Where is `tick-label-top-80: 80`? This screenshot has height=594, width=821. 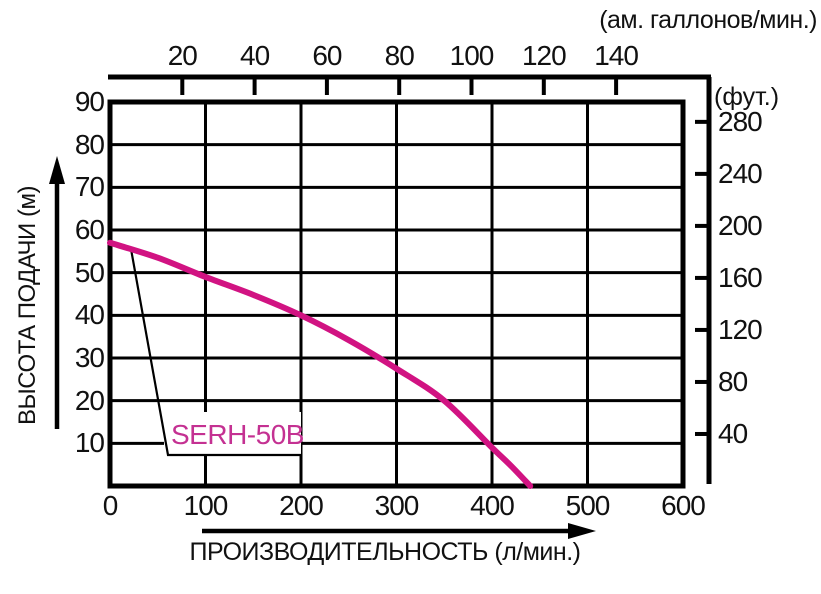
tick-label-top-80: 80 is located at coordinates (399, 55).